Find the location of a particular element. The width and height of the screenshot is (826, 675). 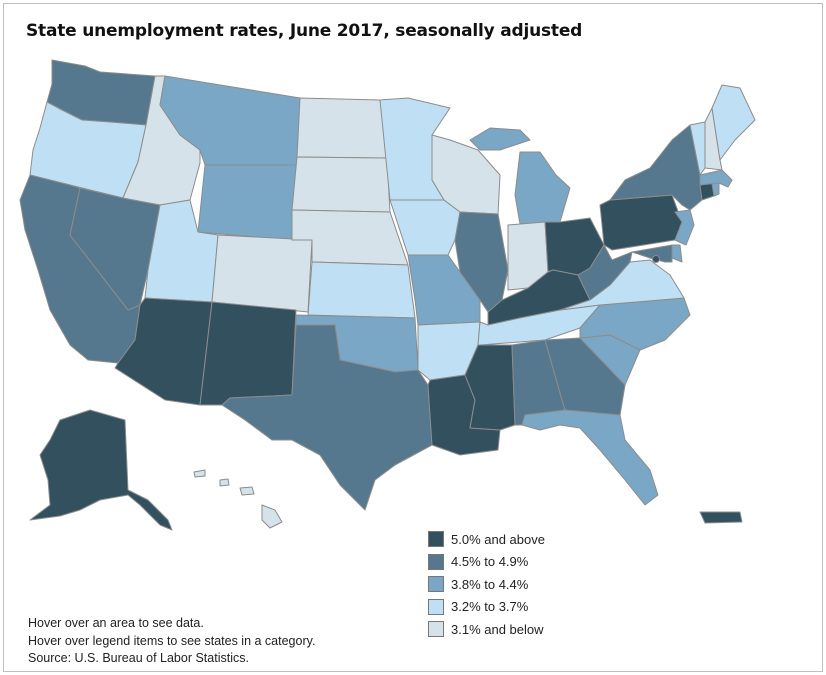

state-pennsylvania is located at coordinates (641, 222).